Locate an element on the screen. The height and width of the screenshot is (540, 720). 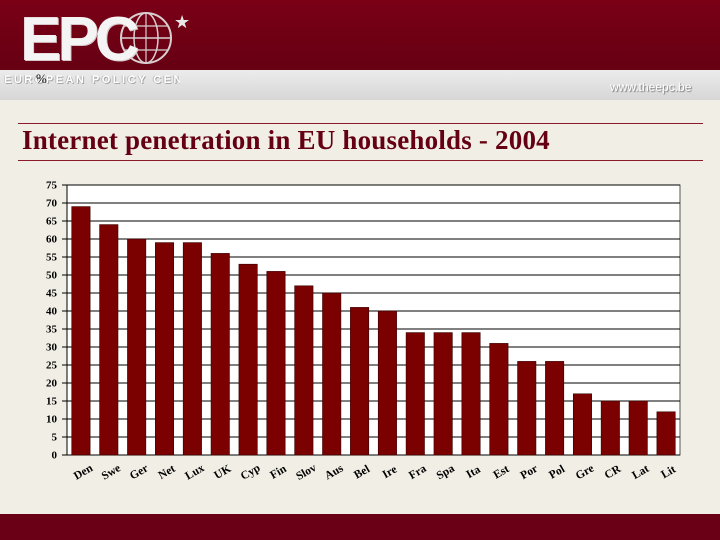
y-tick-label: 60 is located at coordinates (52, 240).